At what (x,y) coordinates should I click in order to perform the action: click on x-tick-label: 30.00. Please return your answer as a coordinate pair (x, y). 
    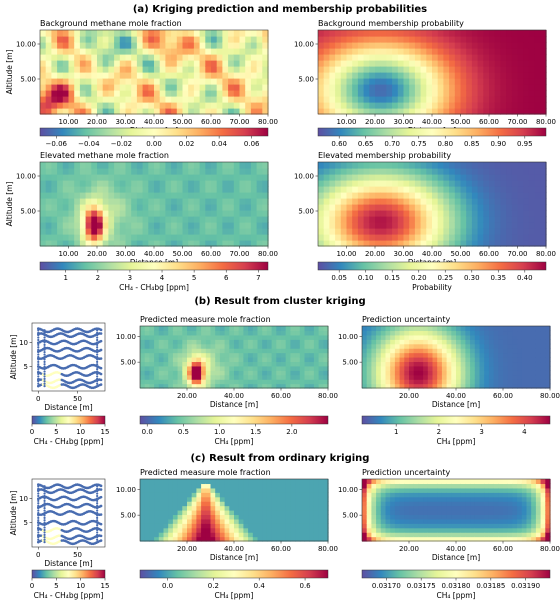
    Looking at the image, I should click on (125, 122).